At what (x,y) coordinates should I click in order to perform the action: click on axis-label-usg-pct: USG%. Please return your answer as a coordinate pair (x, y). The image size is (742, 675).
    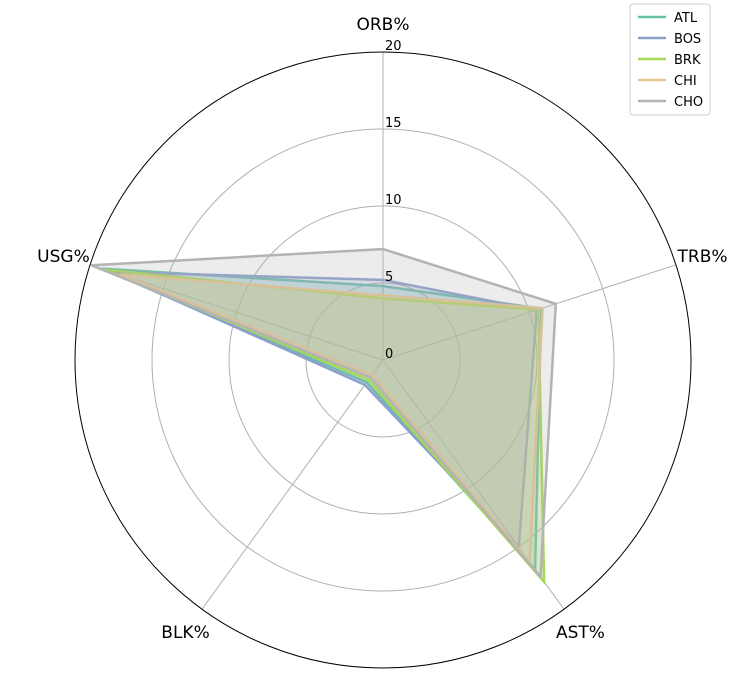
    Looking at the image, I should click on (63, 257).